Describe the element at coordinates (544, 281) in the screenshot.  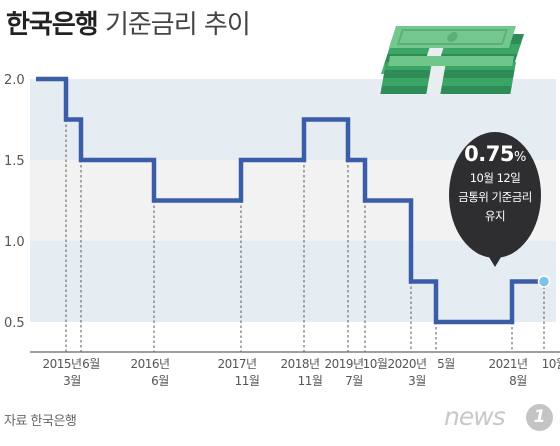
I see `current-rate-marker` at that location.